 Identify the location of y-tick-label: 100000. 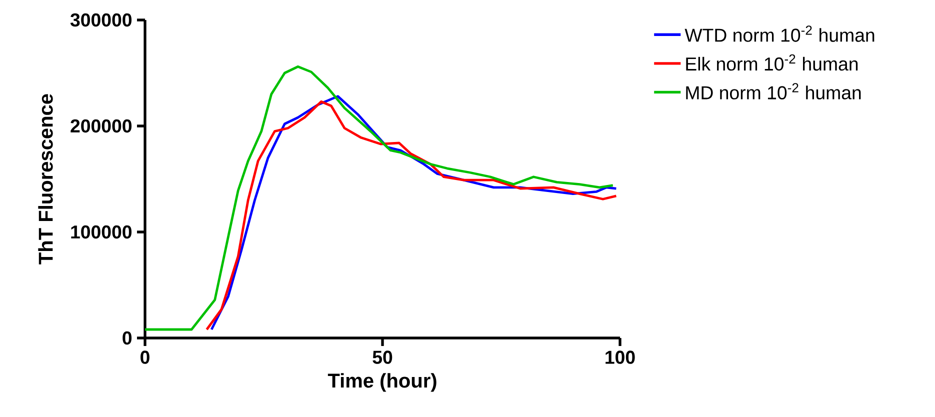
(101, 232).